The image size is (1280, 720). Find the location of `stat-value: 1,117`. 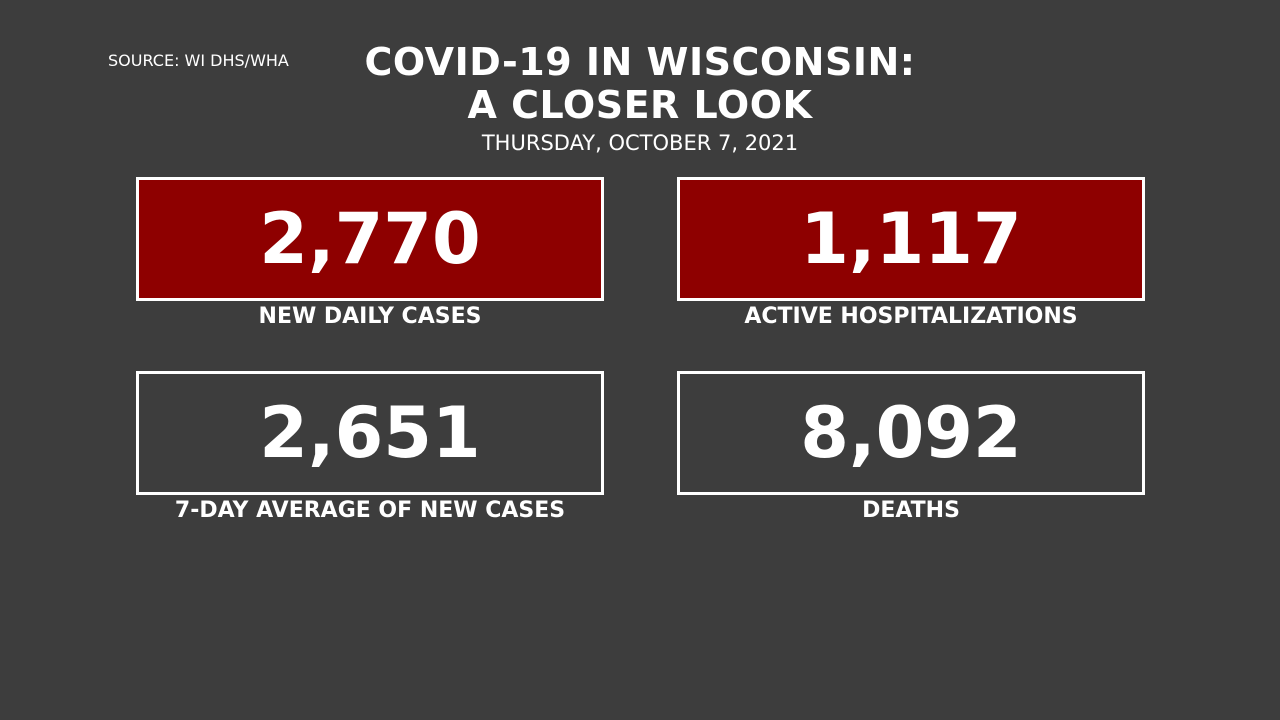

stat-value: 1,117 is located at coordinates (911, 239).